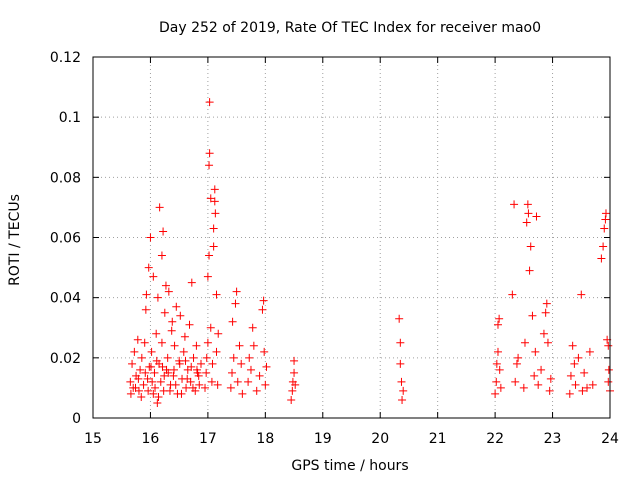  What do you see at coordinates (349, 466) in the screenshot?
I see `x-axis-label: GPS time / hours` at bounding box center [349, 466].